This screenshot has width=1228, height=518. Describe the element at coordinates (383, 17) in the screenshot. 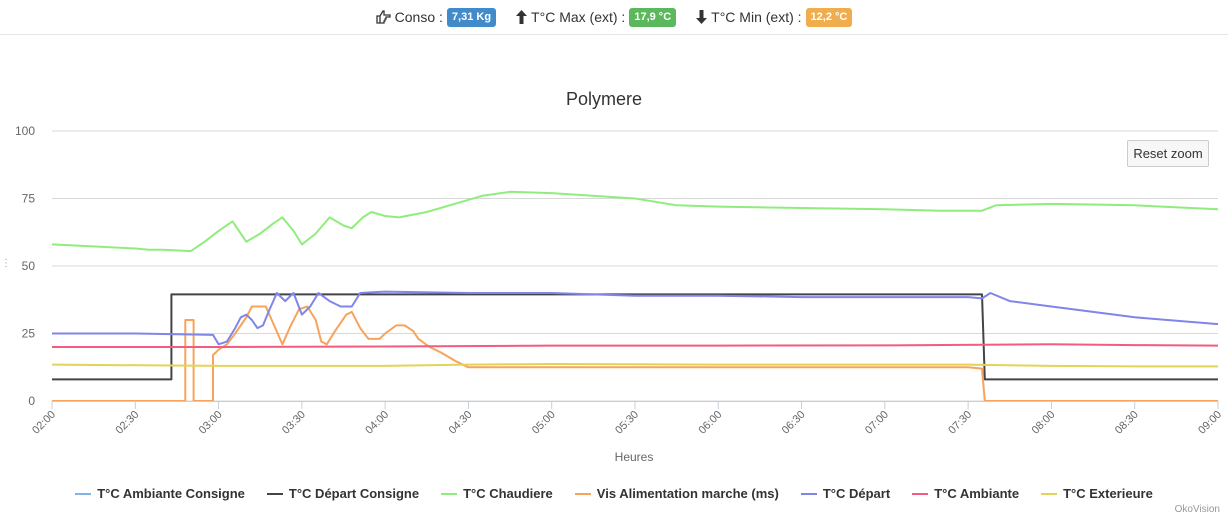

I see `hand-point-right-icon` at that location.